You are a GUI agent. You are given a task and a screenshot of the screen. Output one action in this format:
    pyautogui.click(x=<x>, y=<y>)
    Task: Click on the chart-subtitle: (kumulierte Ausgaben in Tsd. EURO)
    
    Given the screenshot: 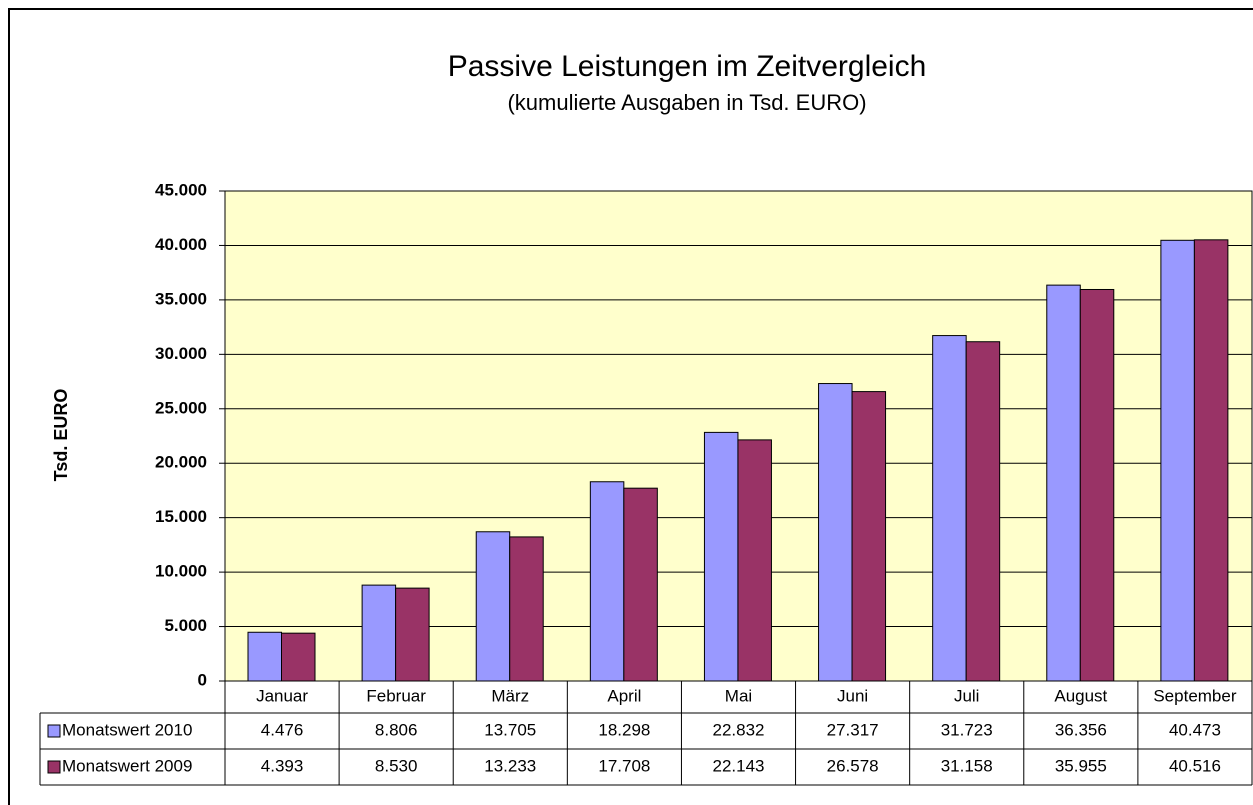 What is the action you would take?
    pyautogui.click(x=686, y=102)
    